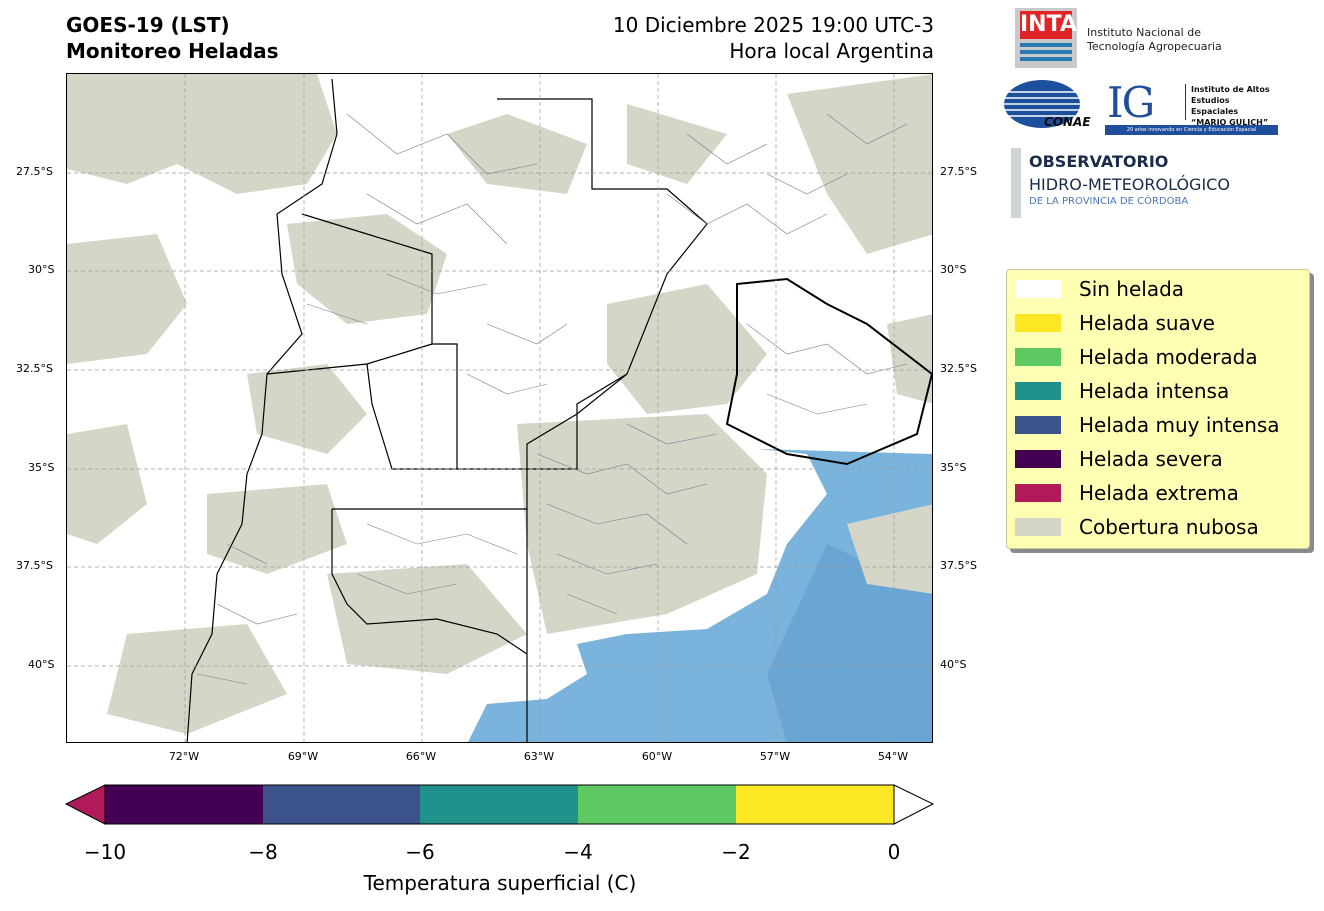 This screenshot has width=1324, height=911. Describe the element at coordinates (1215, 106) in the screenshot. I see `ig-name-line2: Estudios Espaciales` at that location.